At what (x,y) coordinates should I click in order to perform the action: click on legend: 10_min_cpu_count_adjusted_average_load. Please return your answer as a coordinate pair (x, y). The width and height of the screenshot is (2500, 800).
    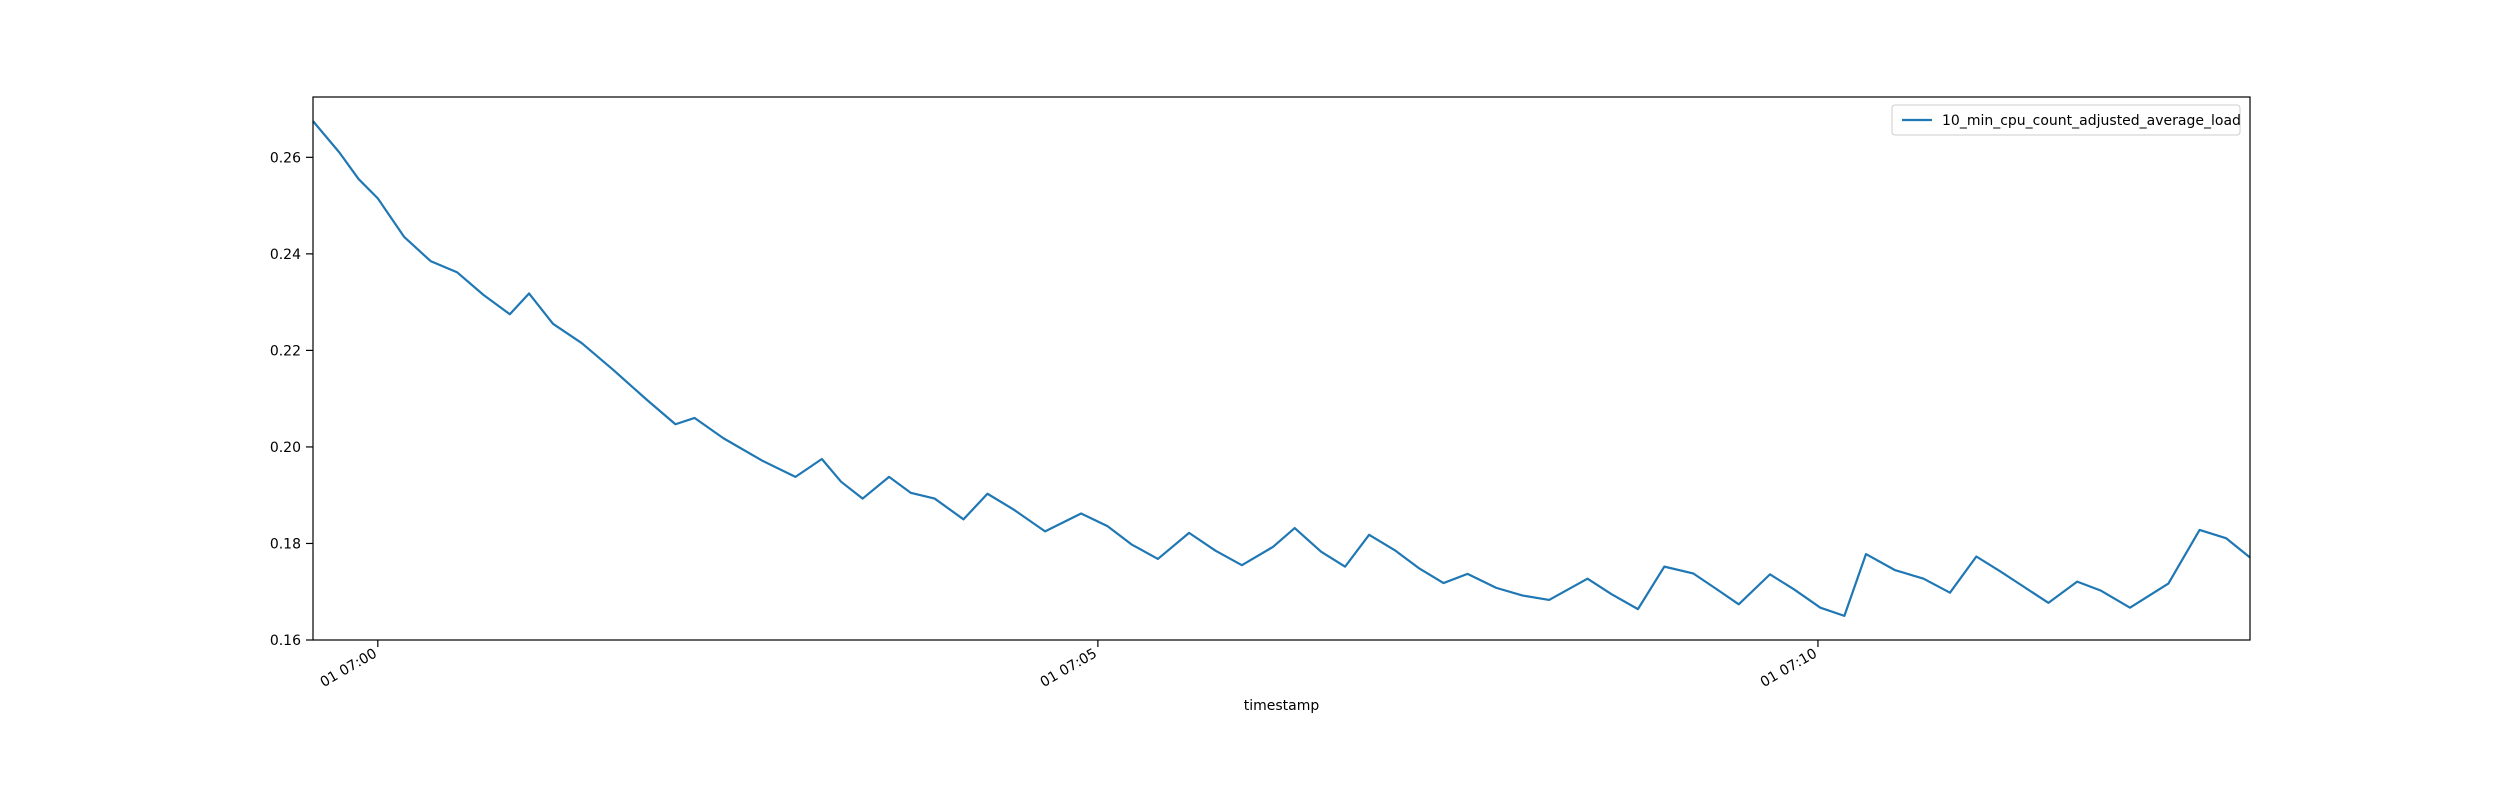
    Looking at the image, I should click on (2066, 120).